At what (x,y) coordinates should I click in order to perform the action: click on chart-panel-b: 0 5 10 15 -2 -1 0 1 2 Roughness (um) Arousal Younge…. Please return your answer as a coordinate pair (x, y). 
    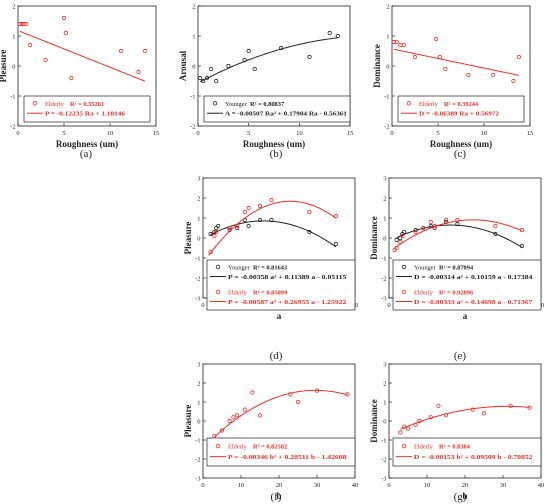
    Looking at the image, I should click on (265, 81).